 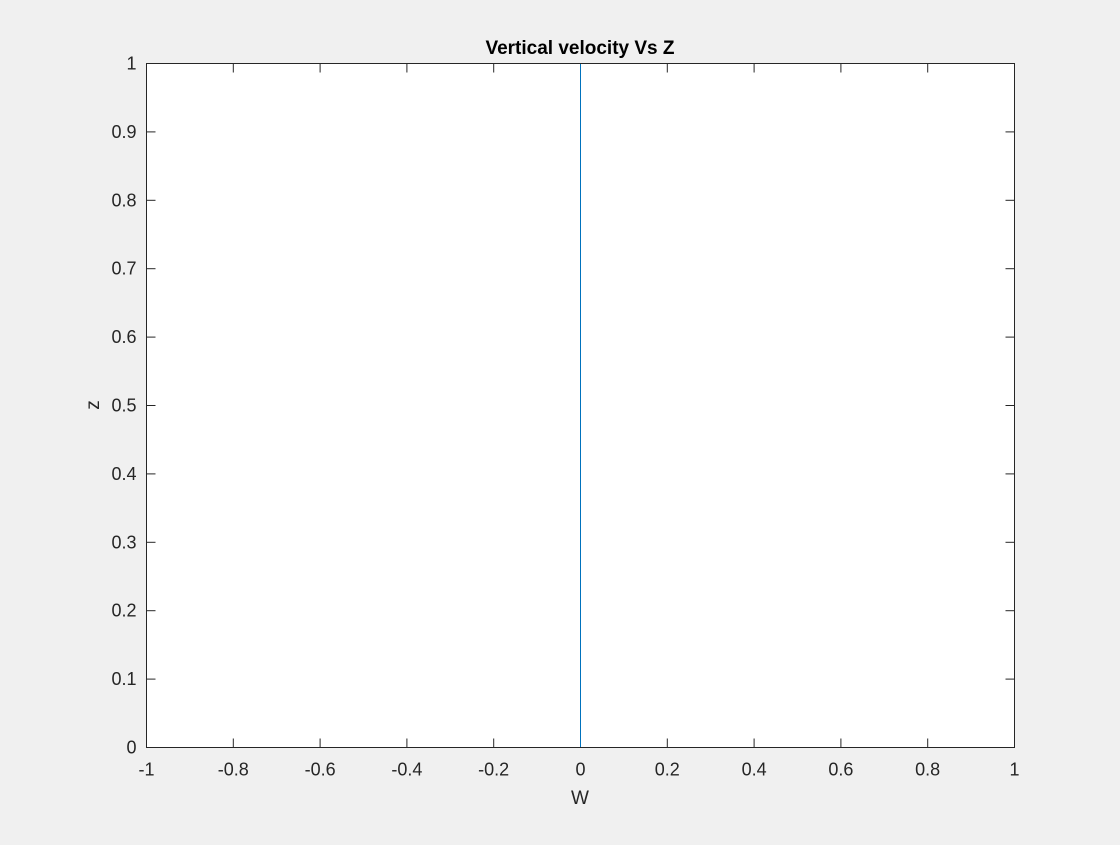 What do you see at coordinates (123, 132) in the screenshot?
I see `y-tick-label: 0.9` at bounding box center [123, 132].